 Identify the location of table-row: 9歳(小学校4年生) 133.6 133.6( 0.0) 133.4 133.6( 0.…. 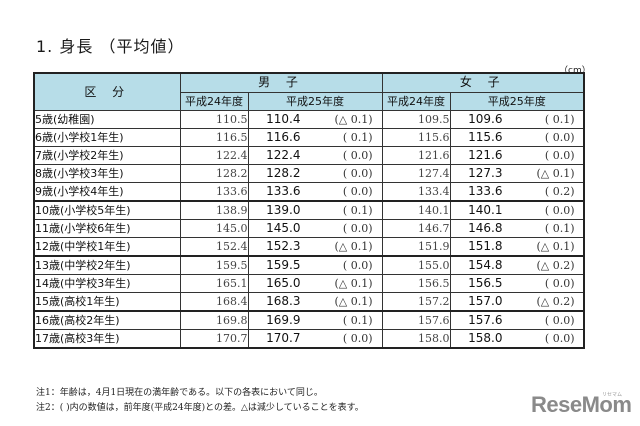
(309, 192).